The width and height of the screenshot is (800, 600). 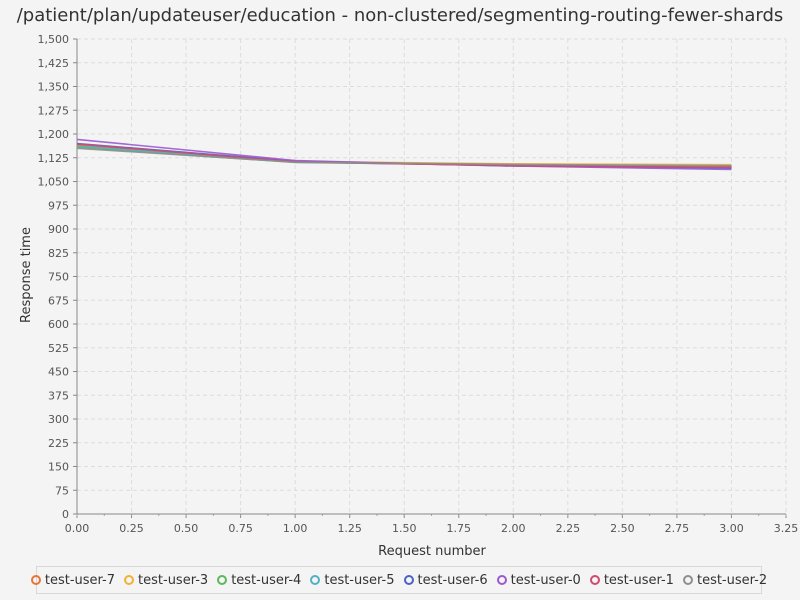 I want to click on y-tick-label: 1,275, so click(x=54, y=110).